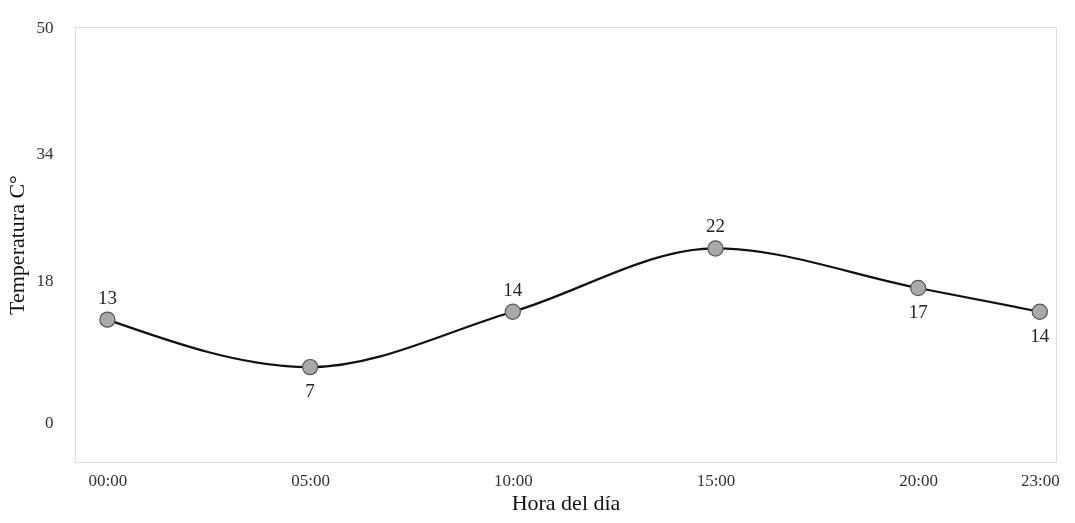 Image resolution: width=1075 pixels, height=523 pixels. Describe the element at coordinates (566, 502) in the screenshot. I see `x-axis-title: Hora del día` at that location.